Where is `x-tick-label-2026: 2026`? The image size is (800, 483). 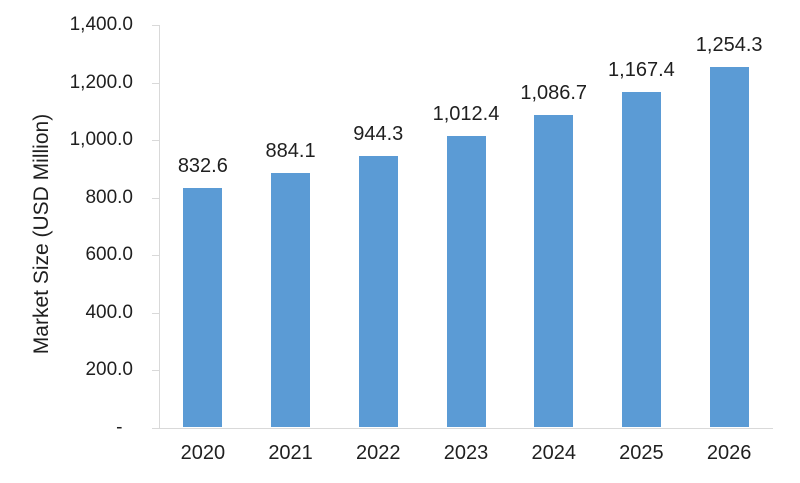
x-tick-label-2026: 2026 is located at coordinates (729, 453).